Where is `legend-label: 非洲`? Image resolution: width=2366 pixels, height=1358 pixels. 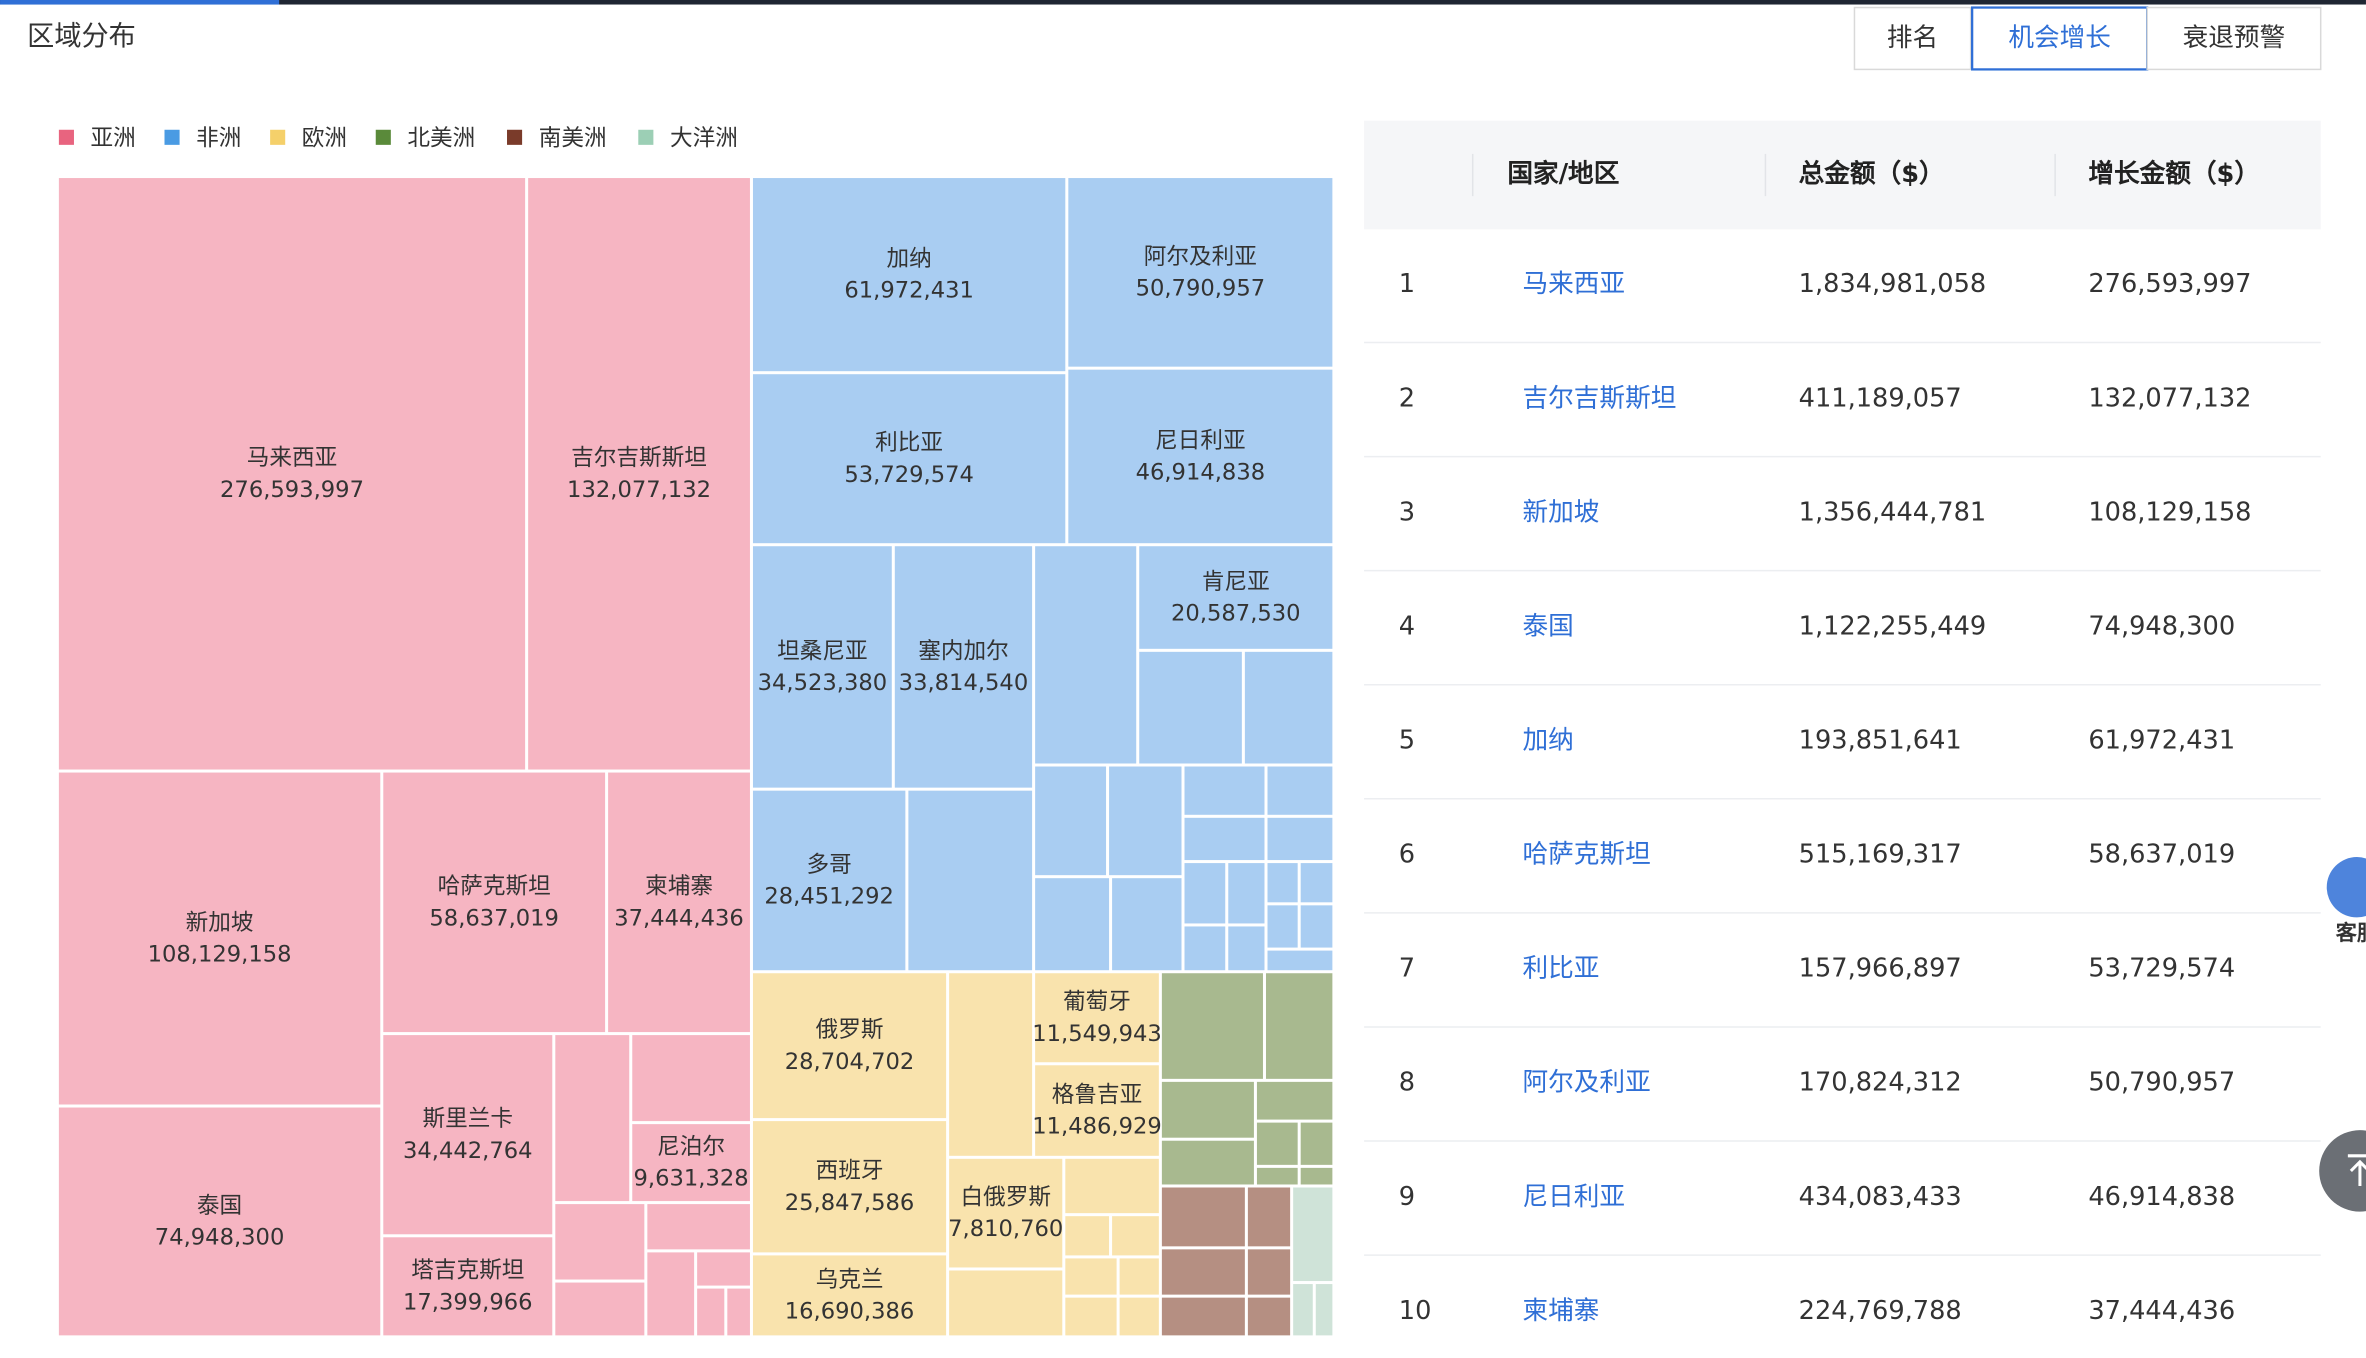
legend-label: 非洲 is located at coordinates (218, 138).